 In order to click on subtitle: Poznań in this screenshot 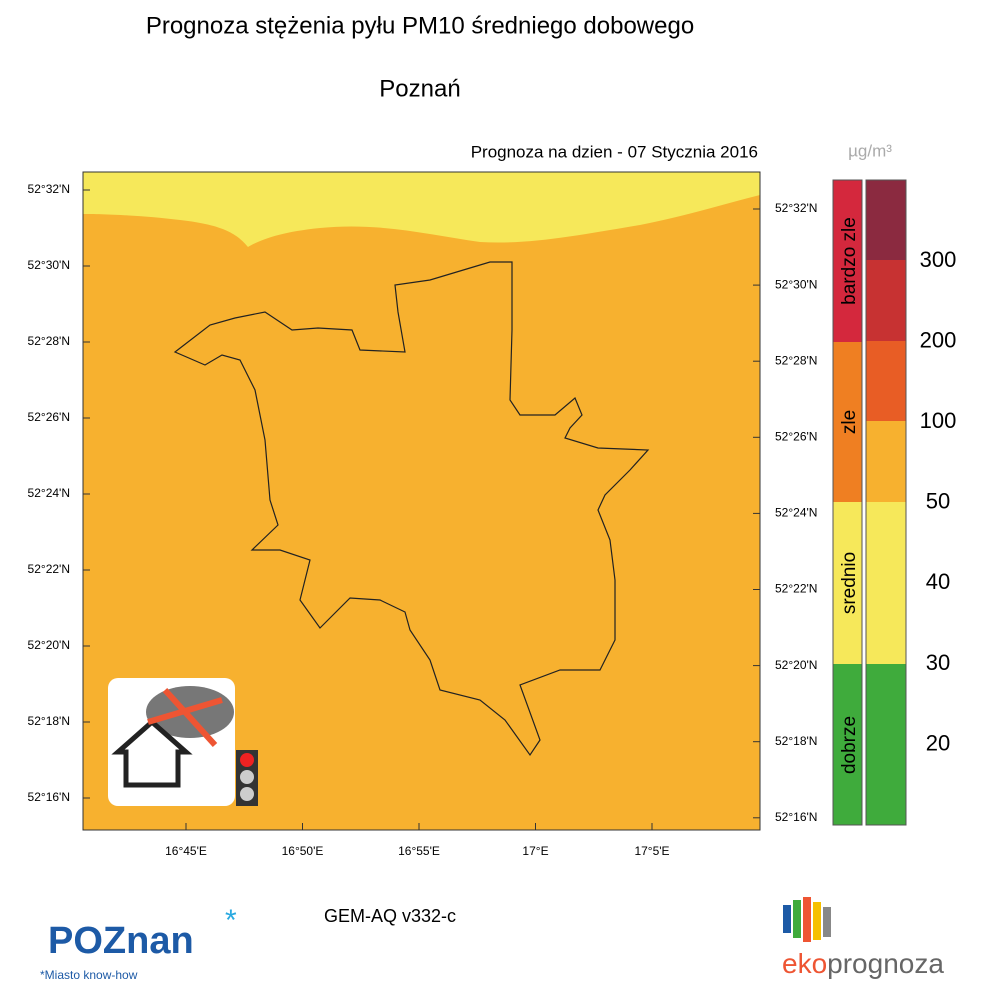, I will do `click(419, 88)`.